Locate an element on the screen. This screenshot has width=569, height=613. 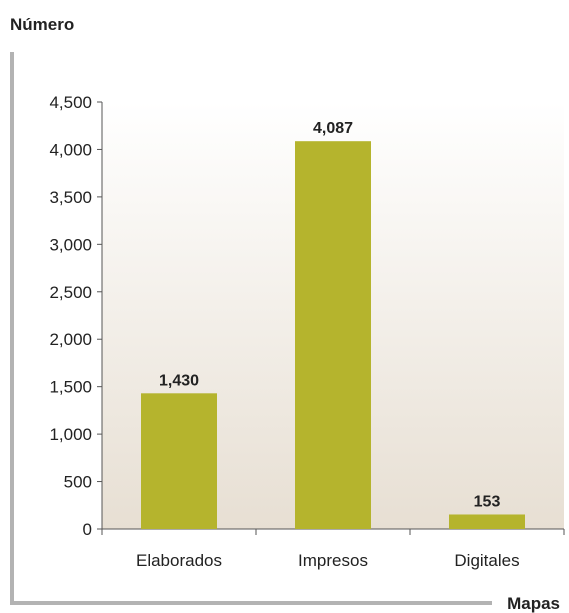
y-tick-label: 2,000 is located at coordinates (70, 339).